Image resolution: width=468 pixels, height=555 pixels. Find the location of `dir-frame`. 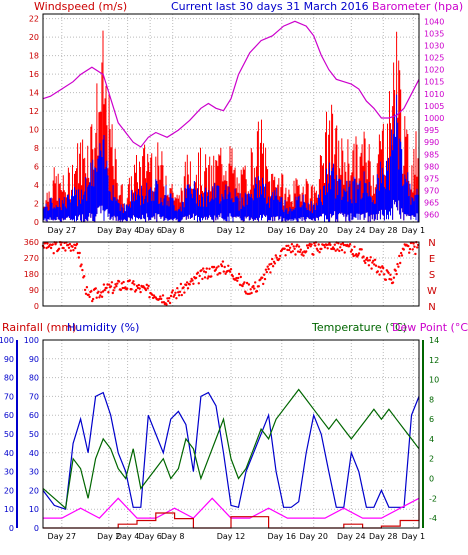

dir-frame is located at coordinates (231, 274).